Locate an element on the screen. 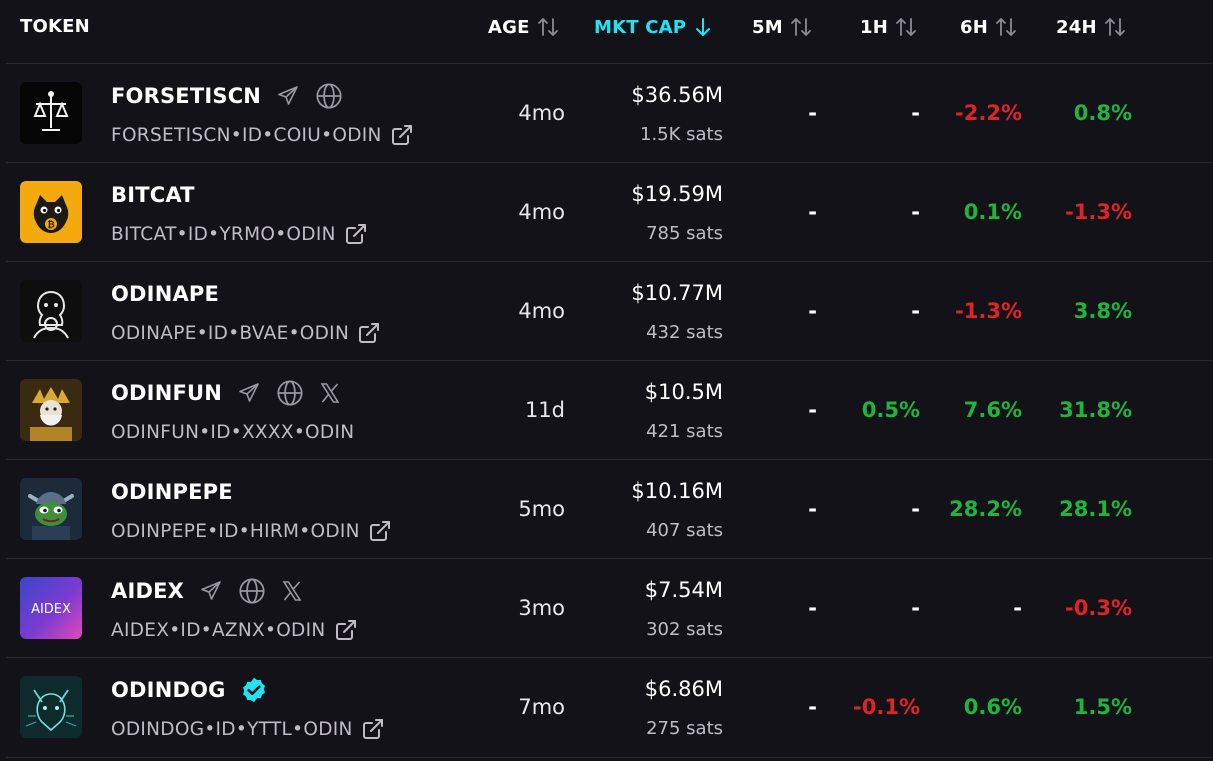 The height and width of the screenshot is (761, 1213). change-6h: 0.6% is located at coordinates (992, 707).